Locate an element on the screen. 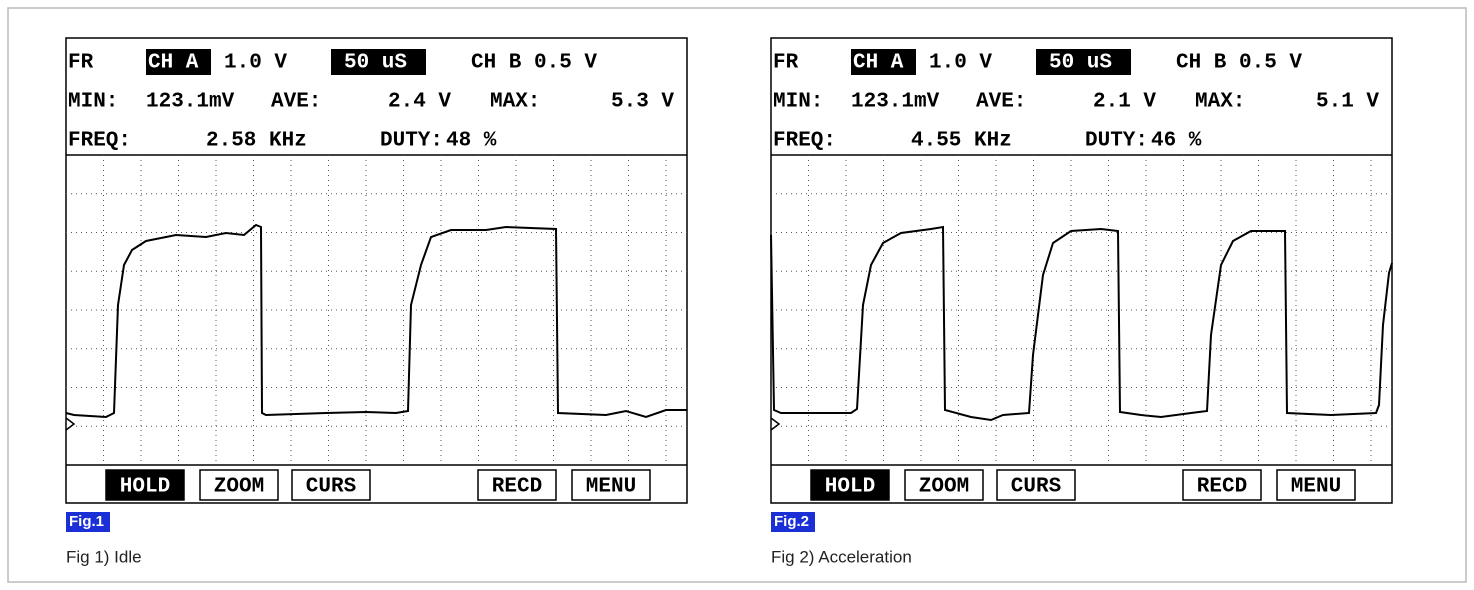 The width and height of the screenshot is (1474, 590). caption: Fig 2) Acceleration is located at coordinates (841, 556).